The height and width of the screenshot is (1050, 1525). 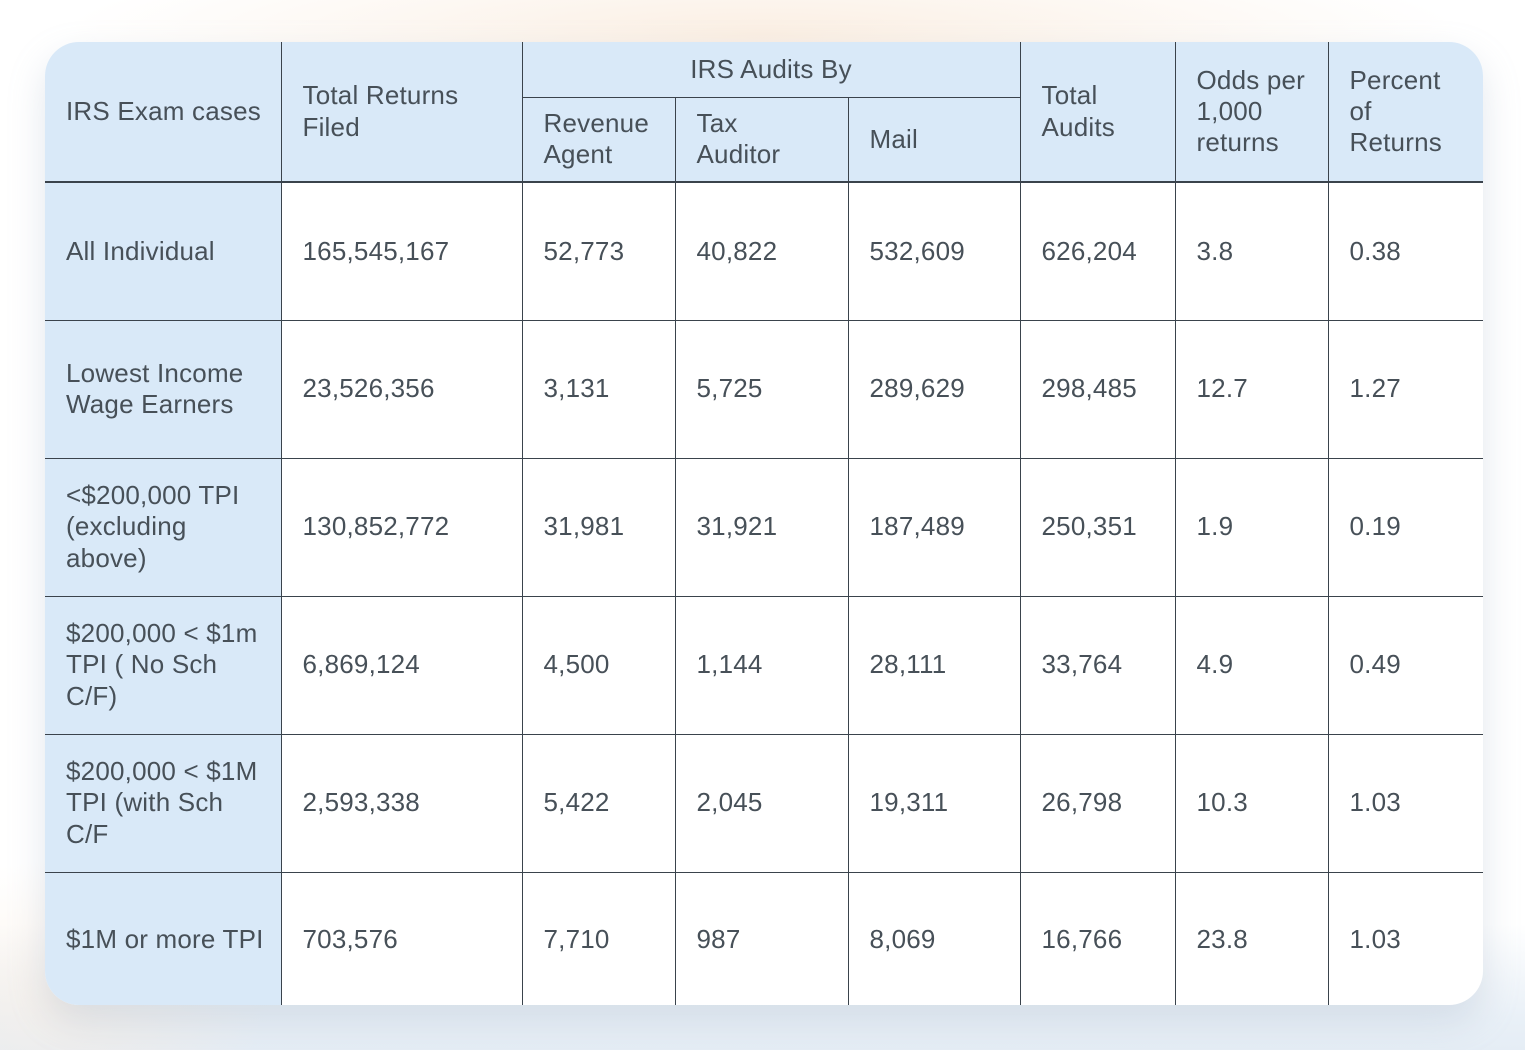 I want to click on table-cell: 7,710, so click(x=599, y=938).